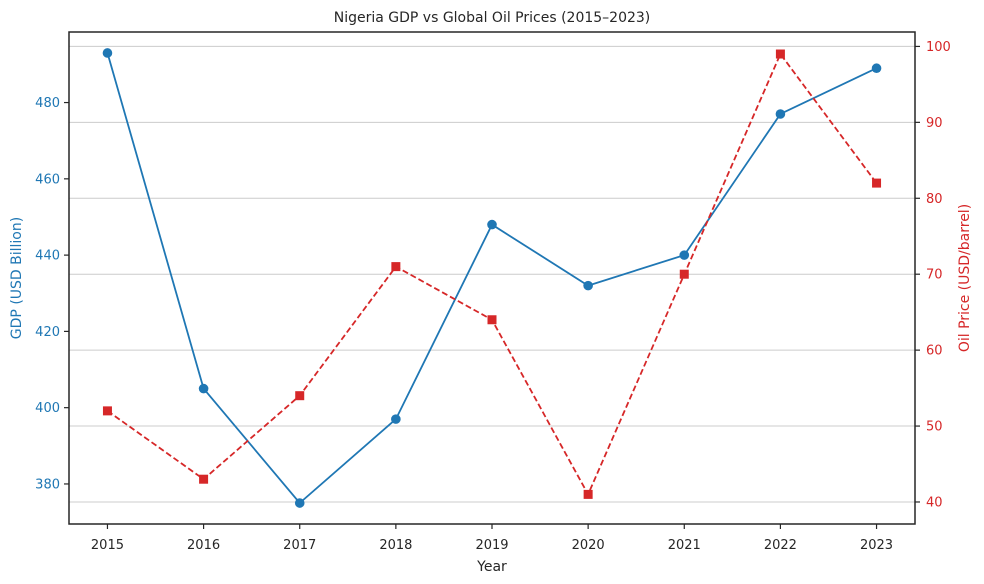  Describe the element at coordinates (203, 545) in the screenshot. I see `x-tick-label-1: 2016` at that location.